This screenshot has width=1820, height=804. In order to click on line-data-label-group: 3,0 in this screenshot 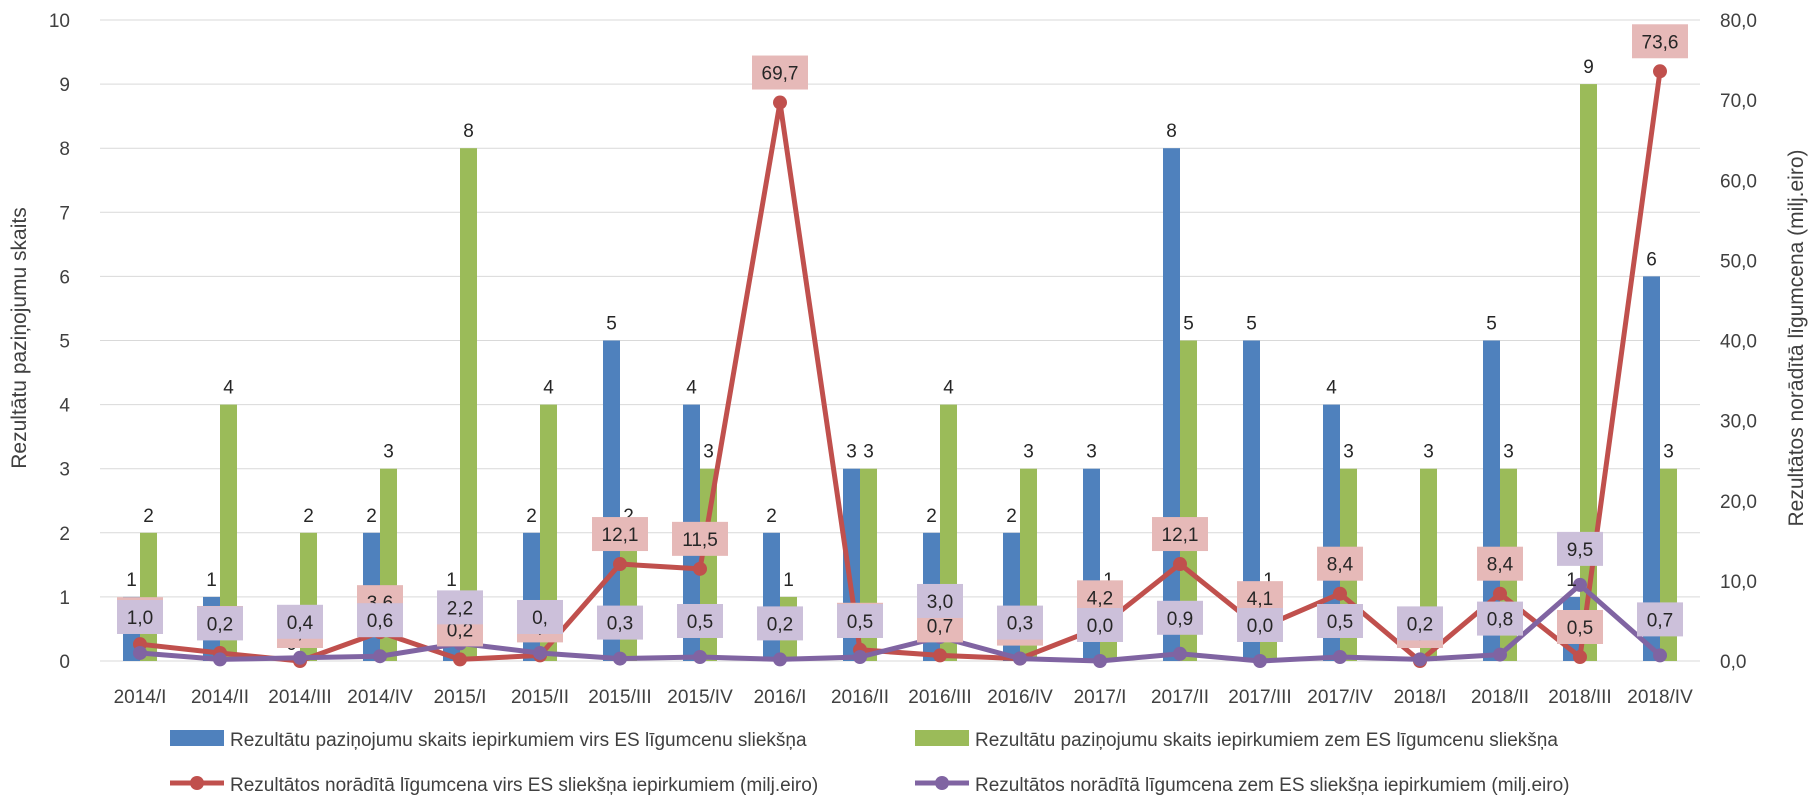, I will do `click(940, 600)`.